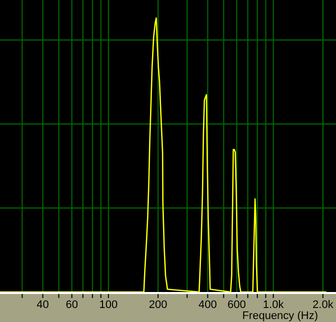  Describe the element at coordinates (280, 316) in the screenshot. I see `x-axis-title: Frequency (Hz)` at that location.